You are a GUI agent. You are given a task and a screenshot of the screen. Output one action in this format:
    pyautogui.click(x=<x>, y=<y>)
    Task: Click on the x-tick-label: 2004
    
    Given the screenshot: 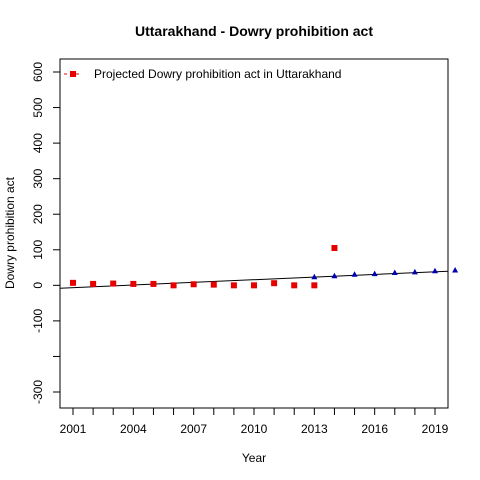 What is the action you would take?
    pyautogui.click(x=133, y=429)
    